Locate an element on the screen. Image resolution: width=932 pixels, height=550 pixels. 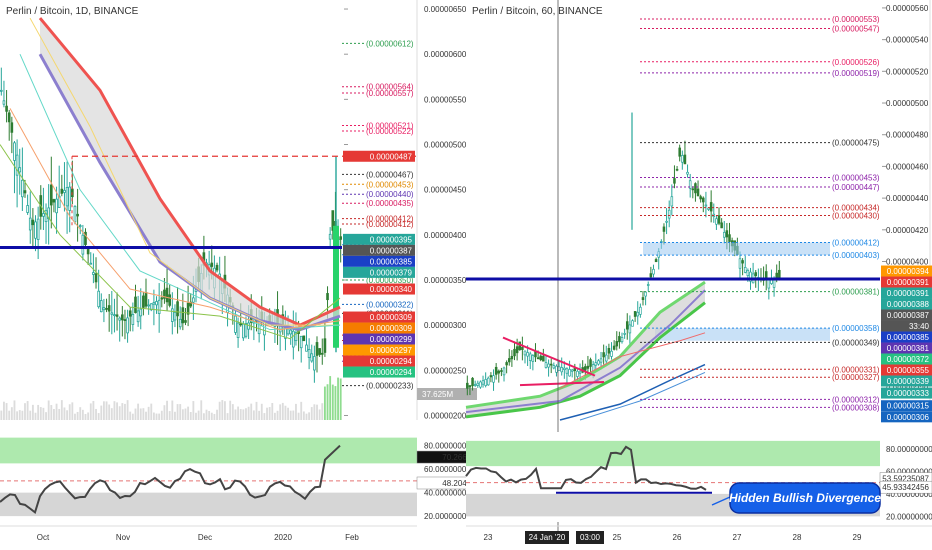
level-label: (0.00000553) is located at coordinates (856, 19).